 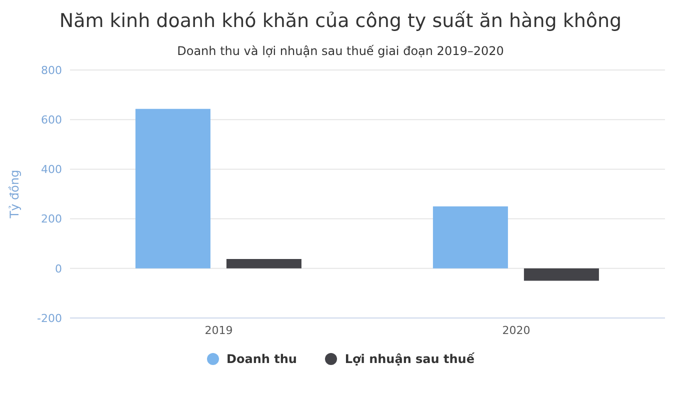 What do you see at coordinates (51, 120) in the screenshot?
I see `y-tick-label: 600` at bounding box center [51, 120].